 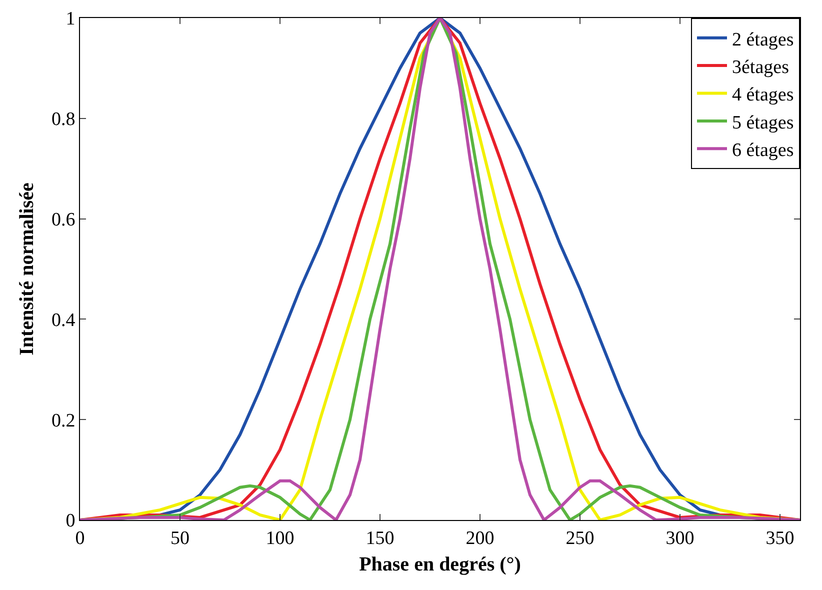 What do you see at coordinates (580, 538) in the screenshot?
I see `x-tick-label: 250` at bounding box center [580, 538].